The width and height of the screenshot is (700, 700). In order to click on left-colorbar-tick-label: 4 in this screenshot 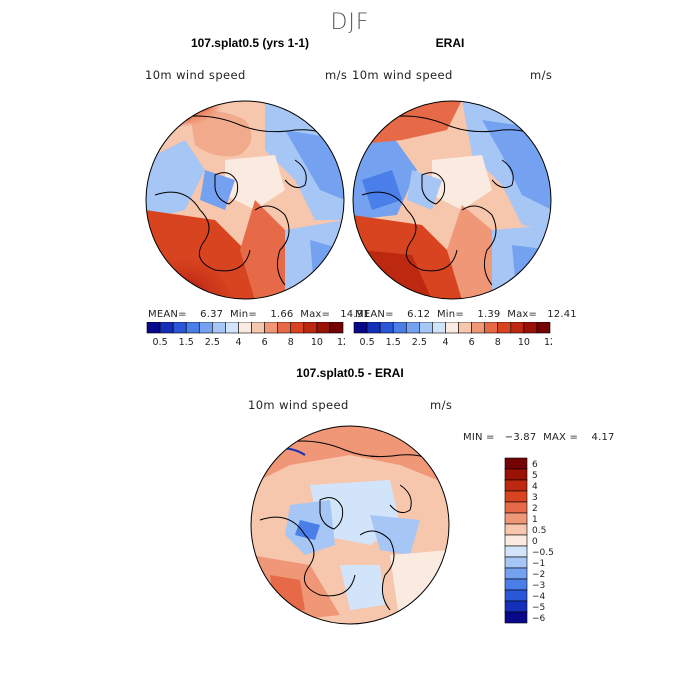, I will do `click(238, 342)`.